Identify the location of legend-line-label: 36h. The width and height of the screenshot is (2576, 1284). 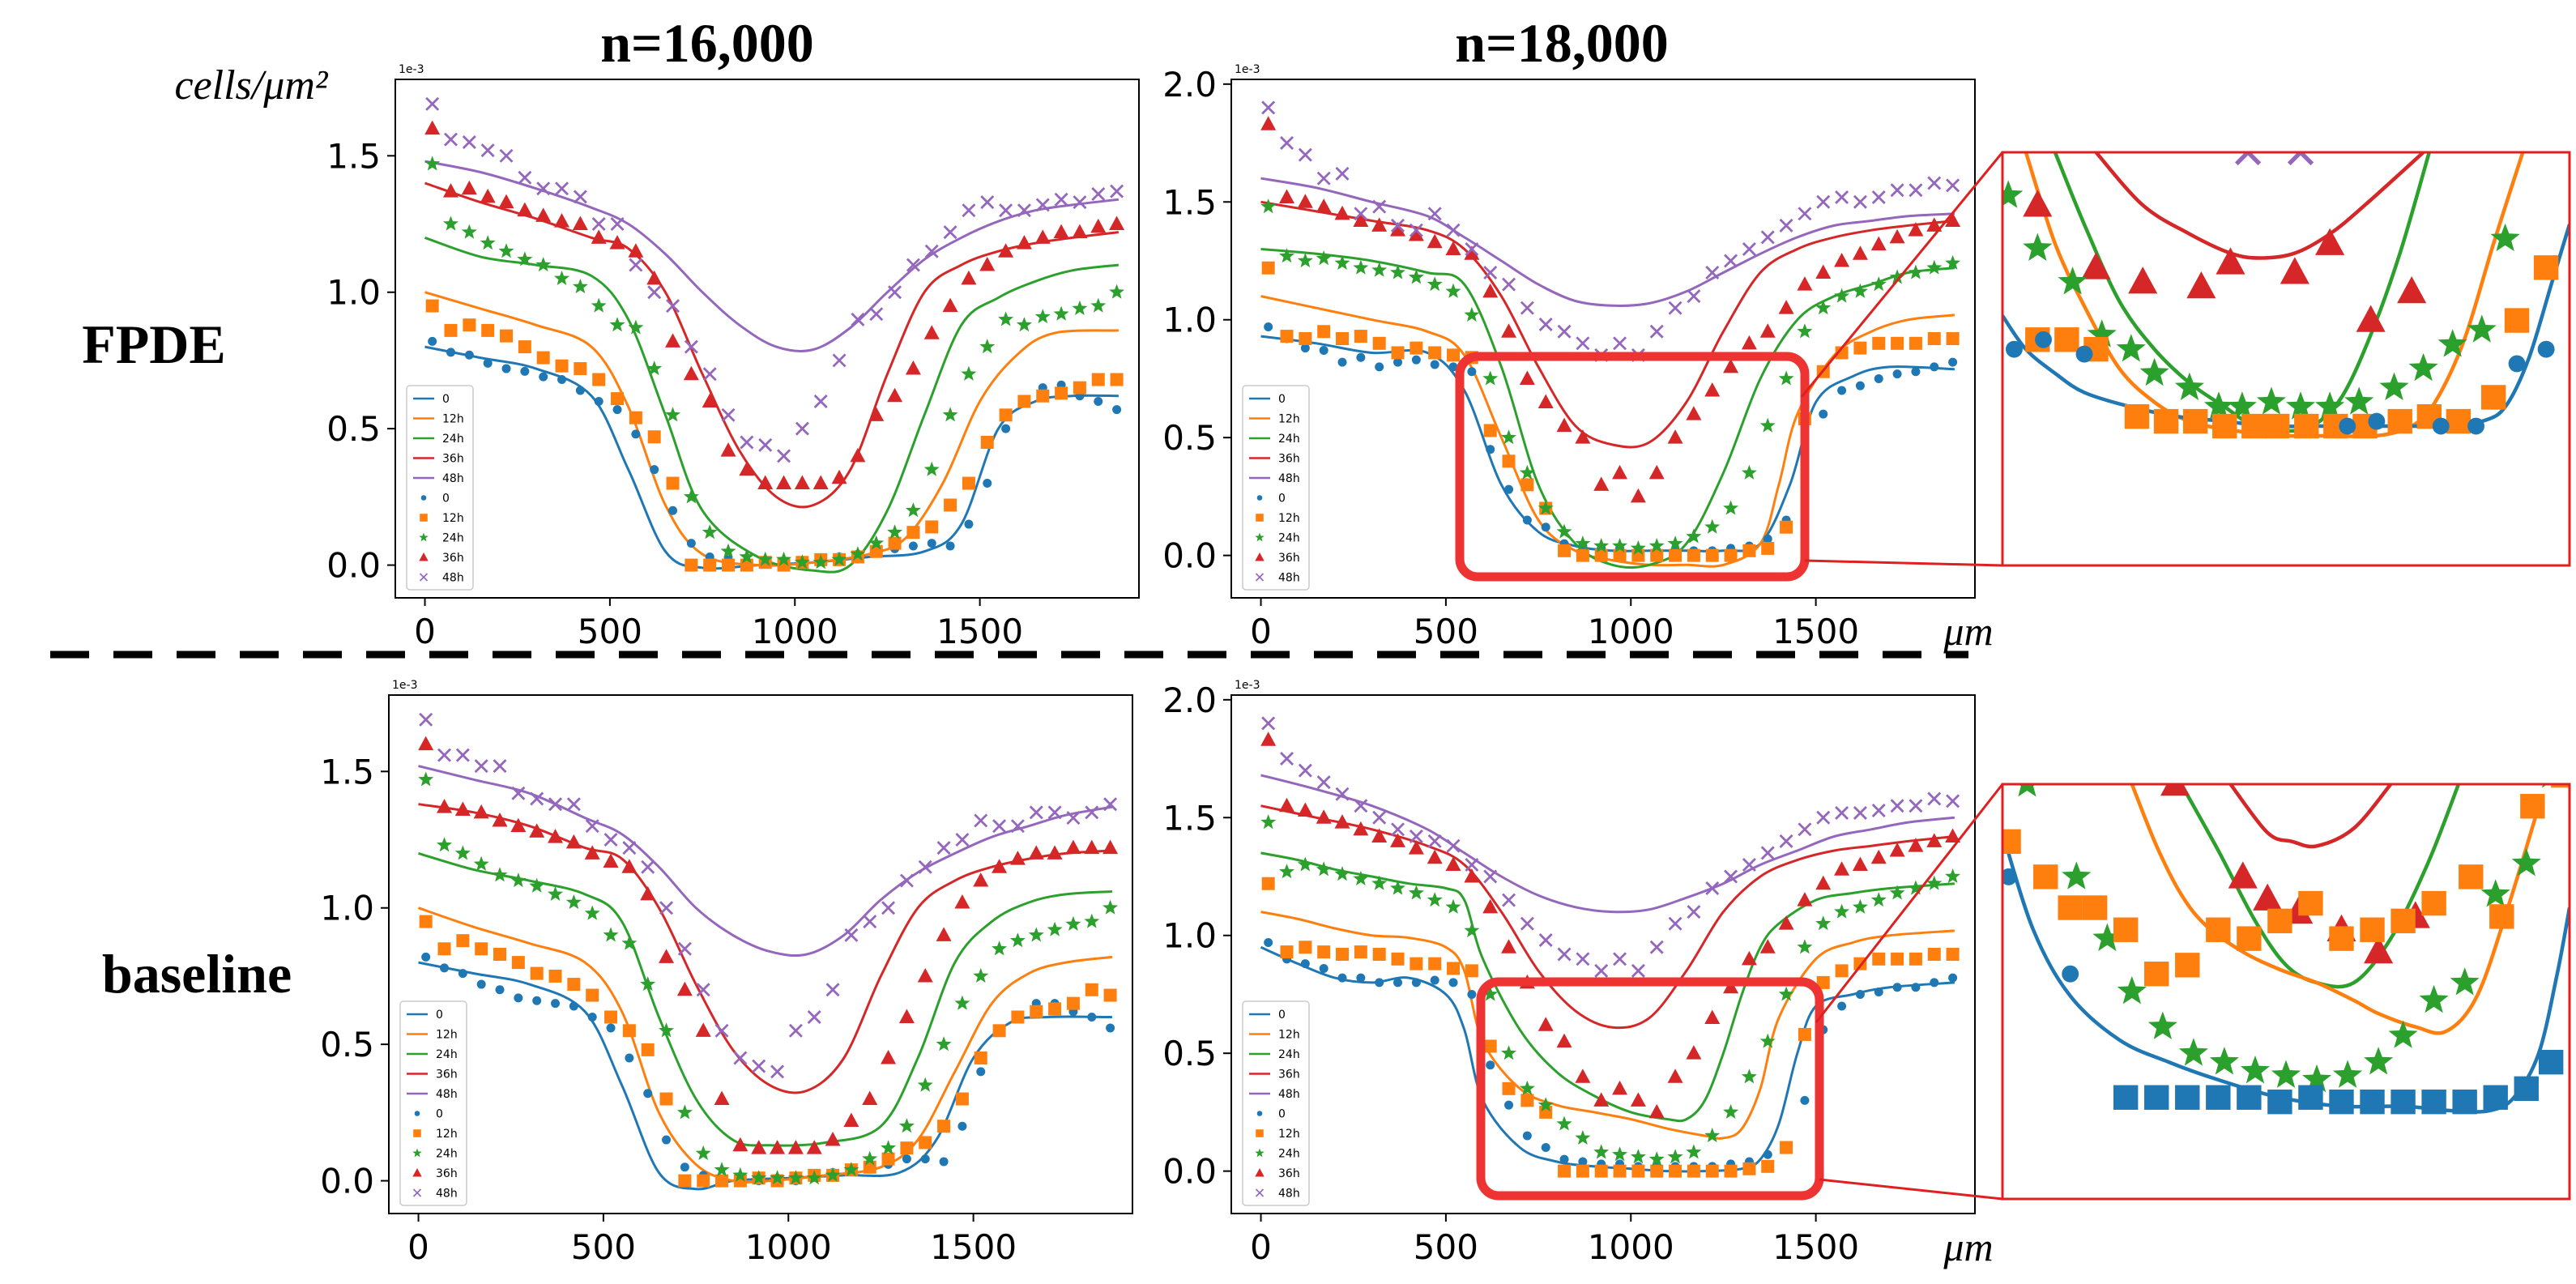
(453, 460).